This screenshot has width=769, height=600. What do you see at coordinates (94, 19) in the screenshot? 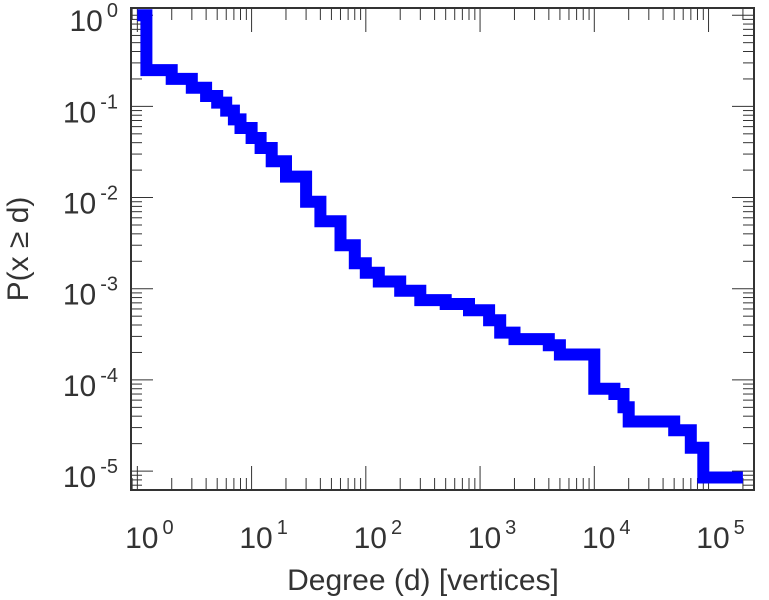
I see `y-tick-label: 10 0` at bounding box center [94, 19].